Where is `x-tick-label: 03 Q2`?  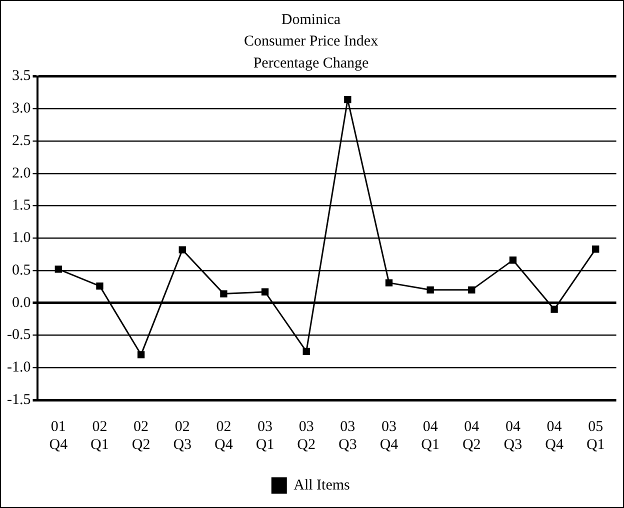
x-tick-label: 03 Q2 is located at coordinates (306, 435).